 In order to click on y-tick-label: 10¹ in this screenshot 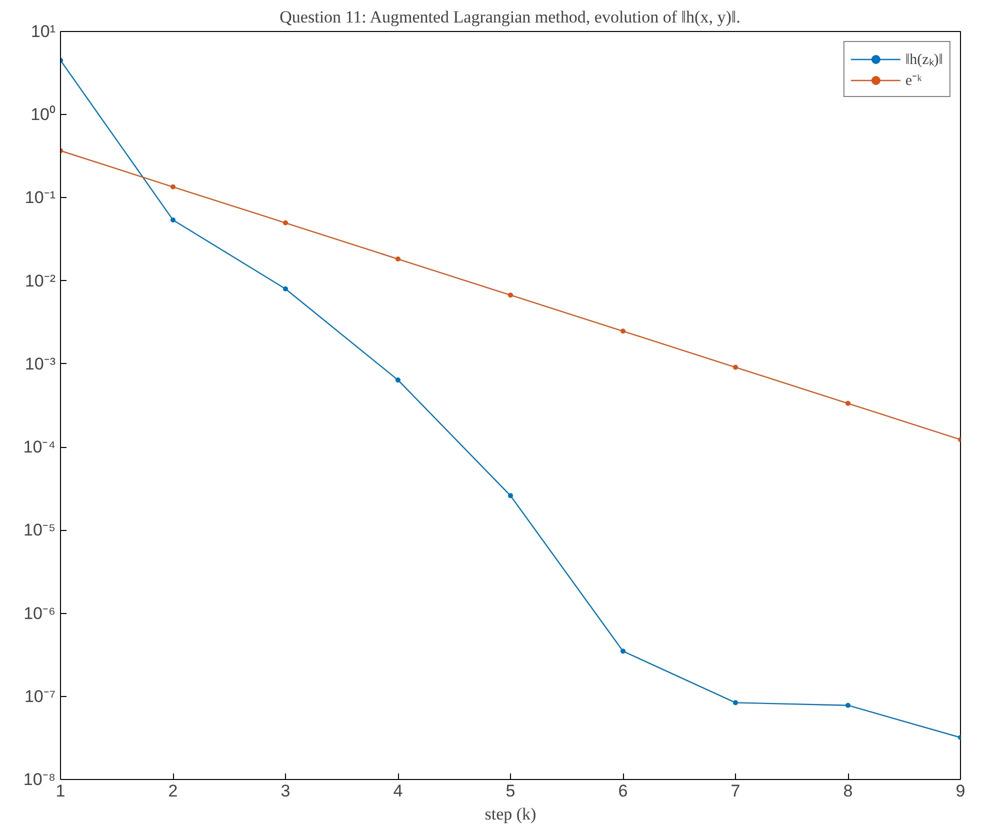, I will do `click(43, 31)`.